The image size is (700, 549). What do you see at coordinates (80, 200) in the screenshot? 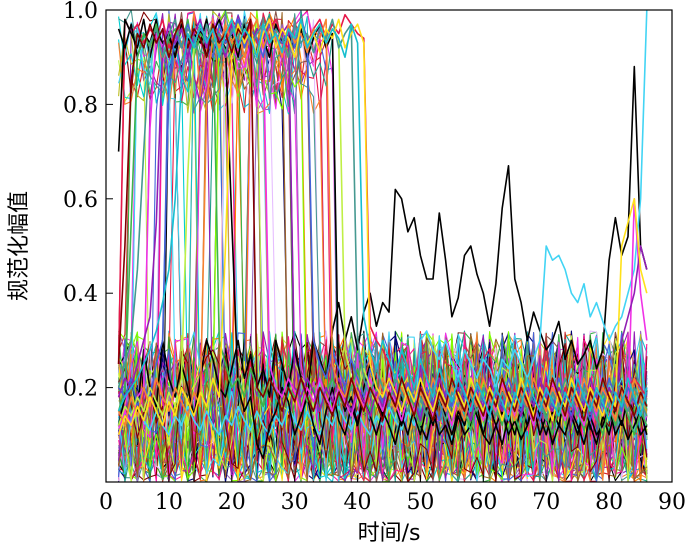
I see `y-tick-label: 0.6` at bounding box center [80, 200].